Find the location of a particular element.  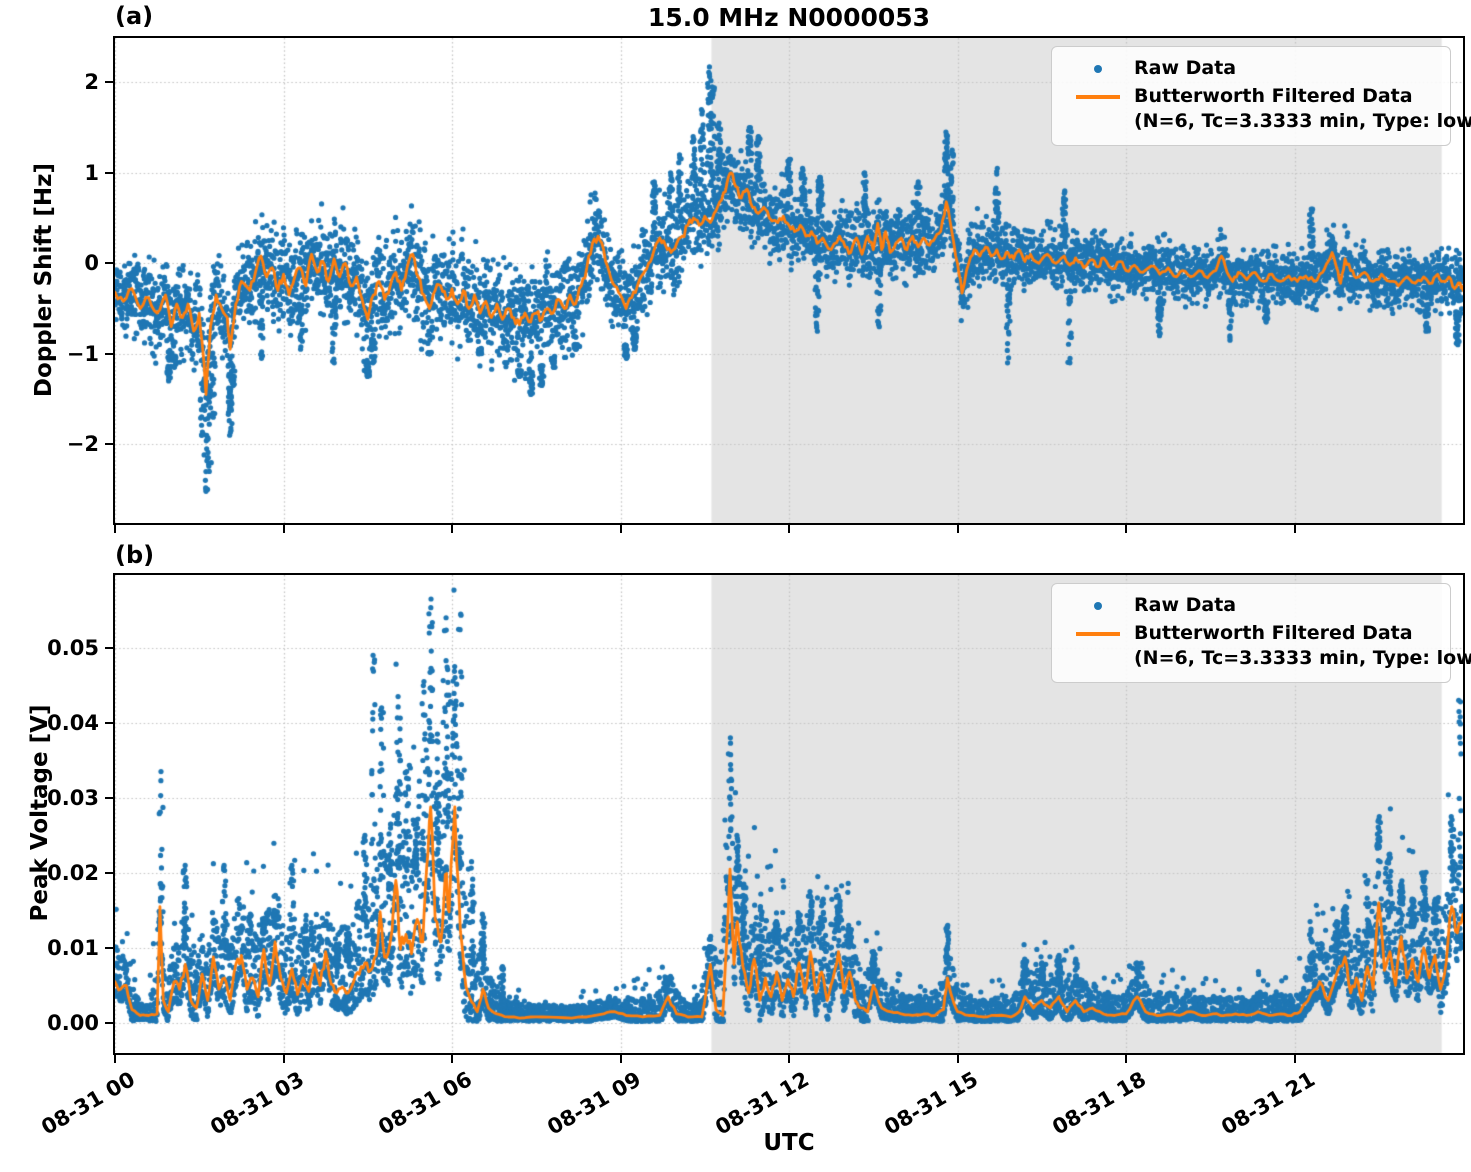

y-tick-label: 2 is located at coordinates (91, 82).